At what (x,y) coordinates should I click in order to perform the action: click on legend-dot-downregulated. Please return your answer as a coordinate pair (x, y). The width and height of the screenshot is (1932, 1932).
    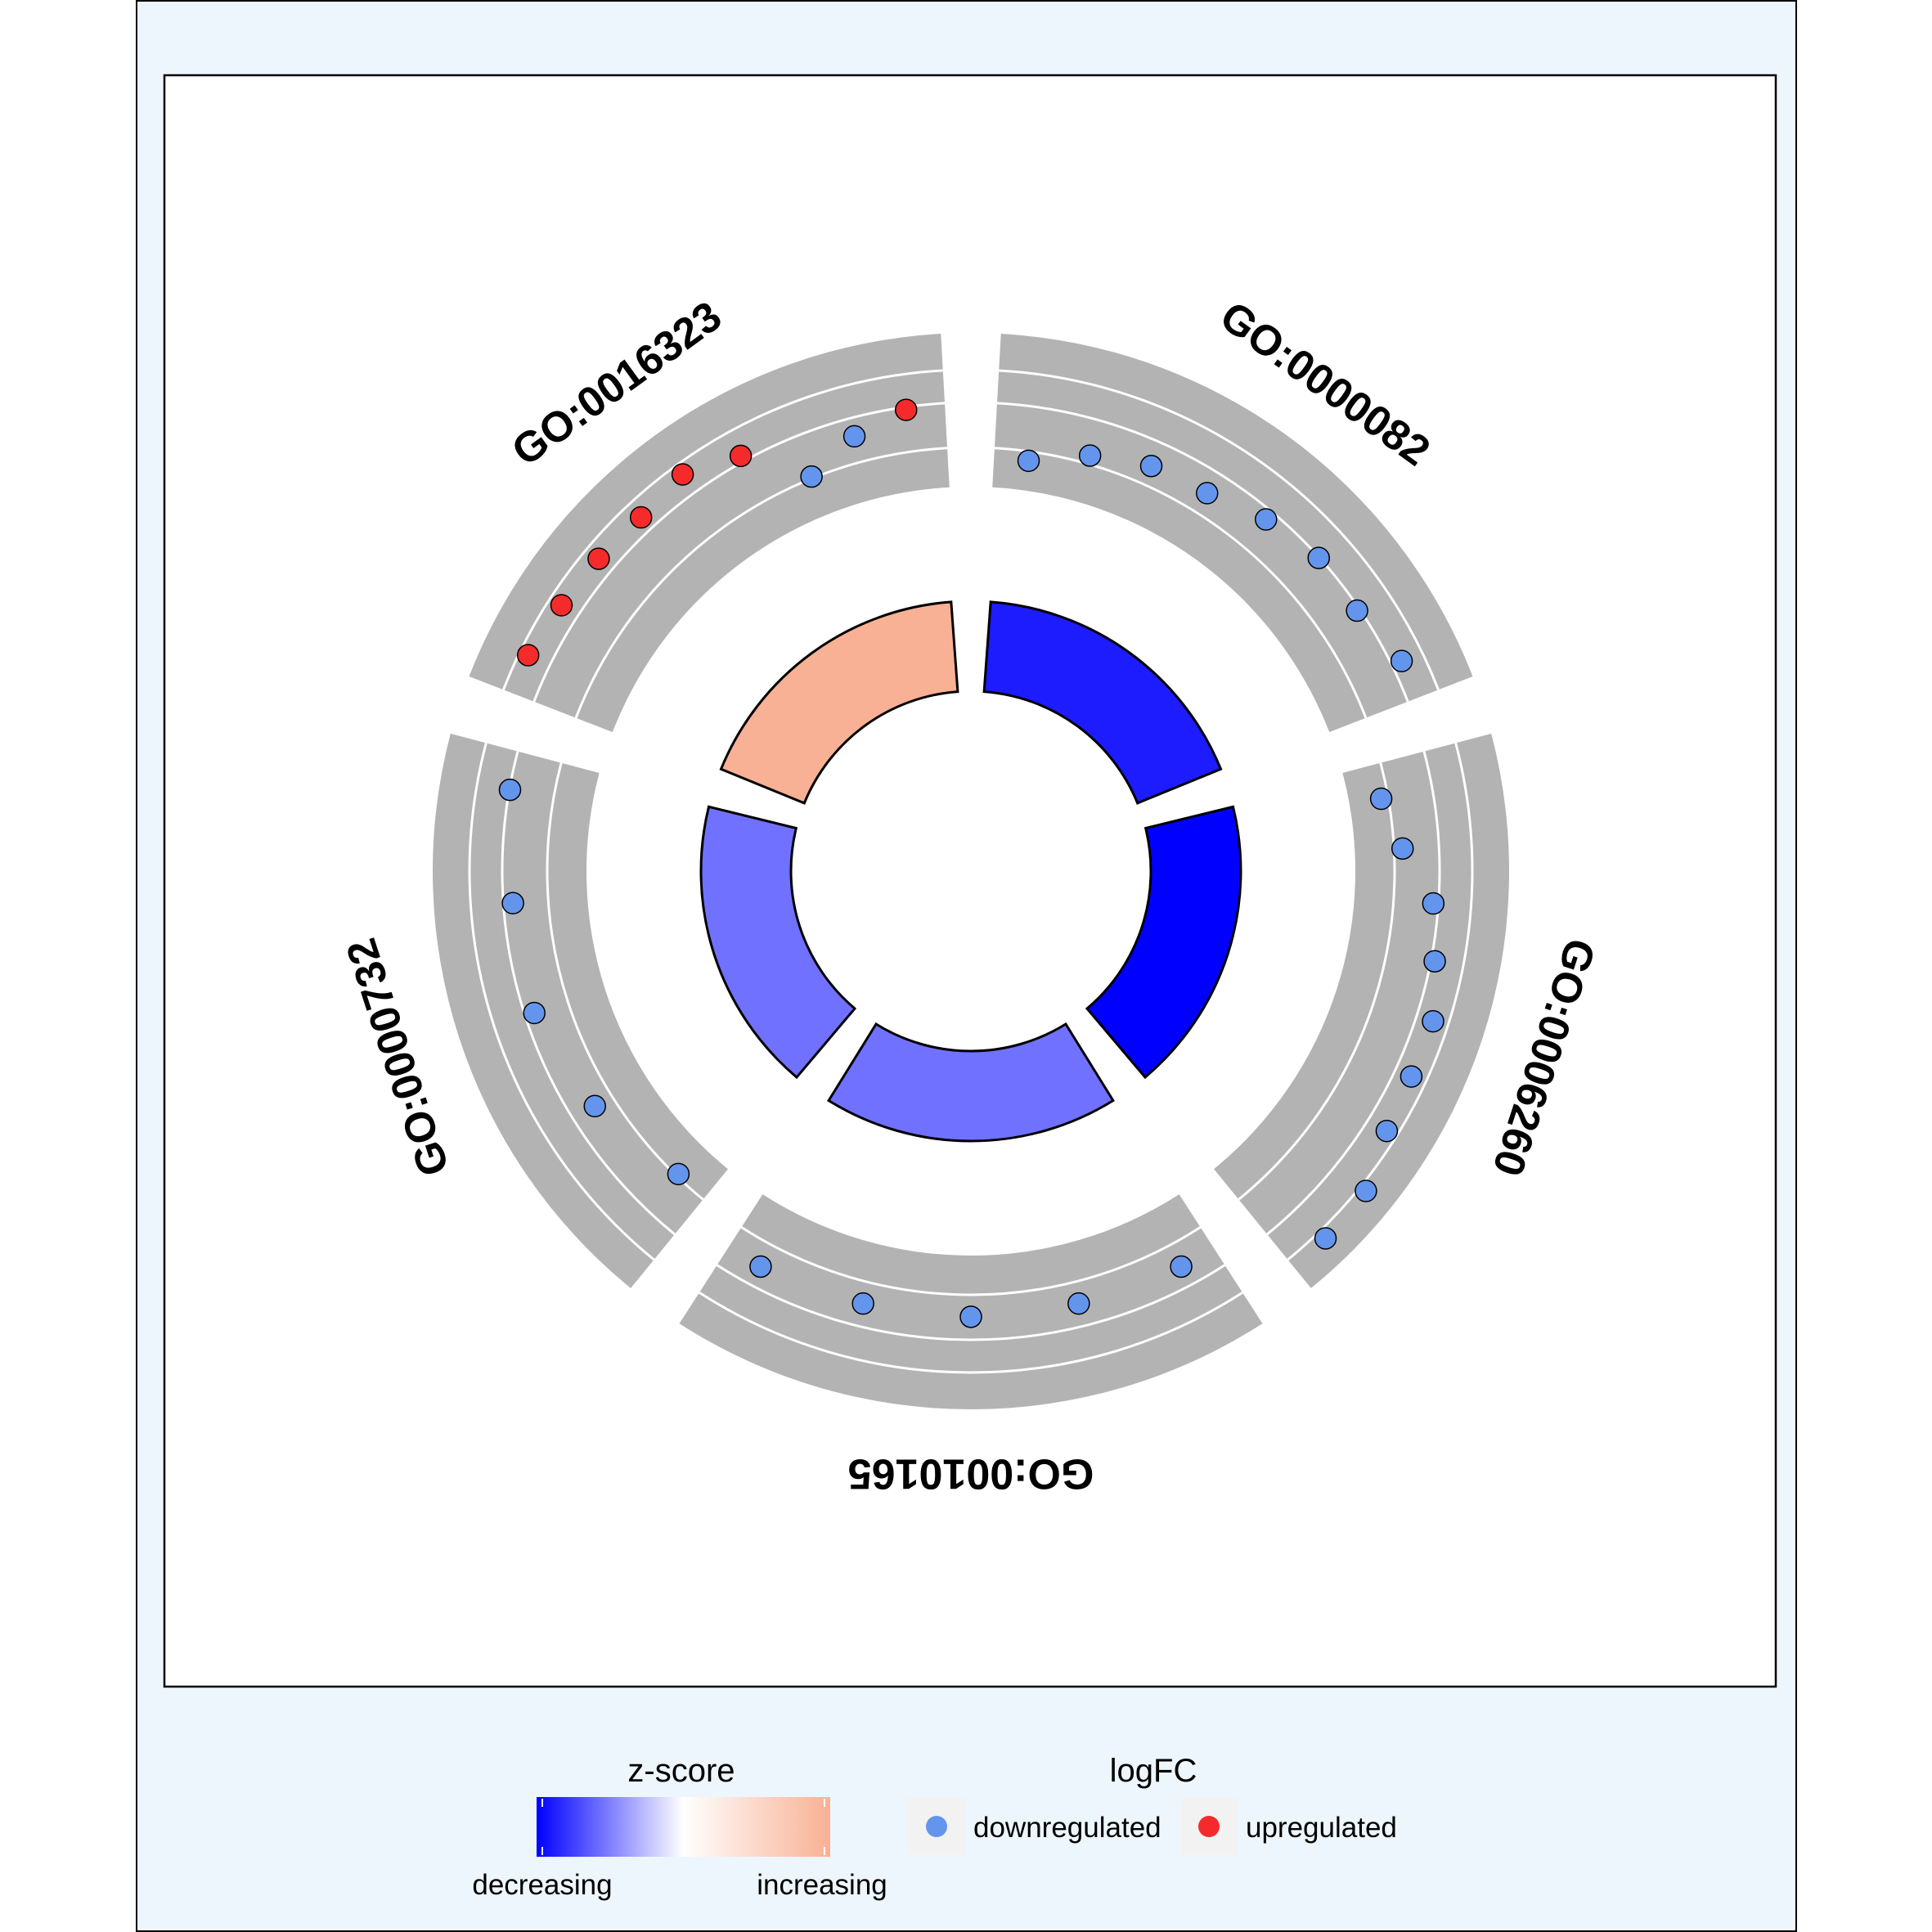
    Looking at the image, I should click on (936, 1827).